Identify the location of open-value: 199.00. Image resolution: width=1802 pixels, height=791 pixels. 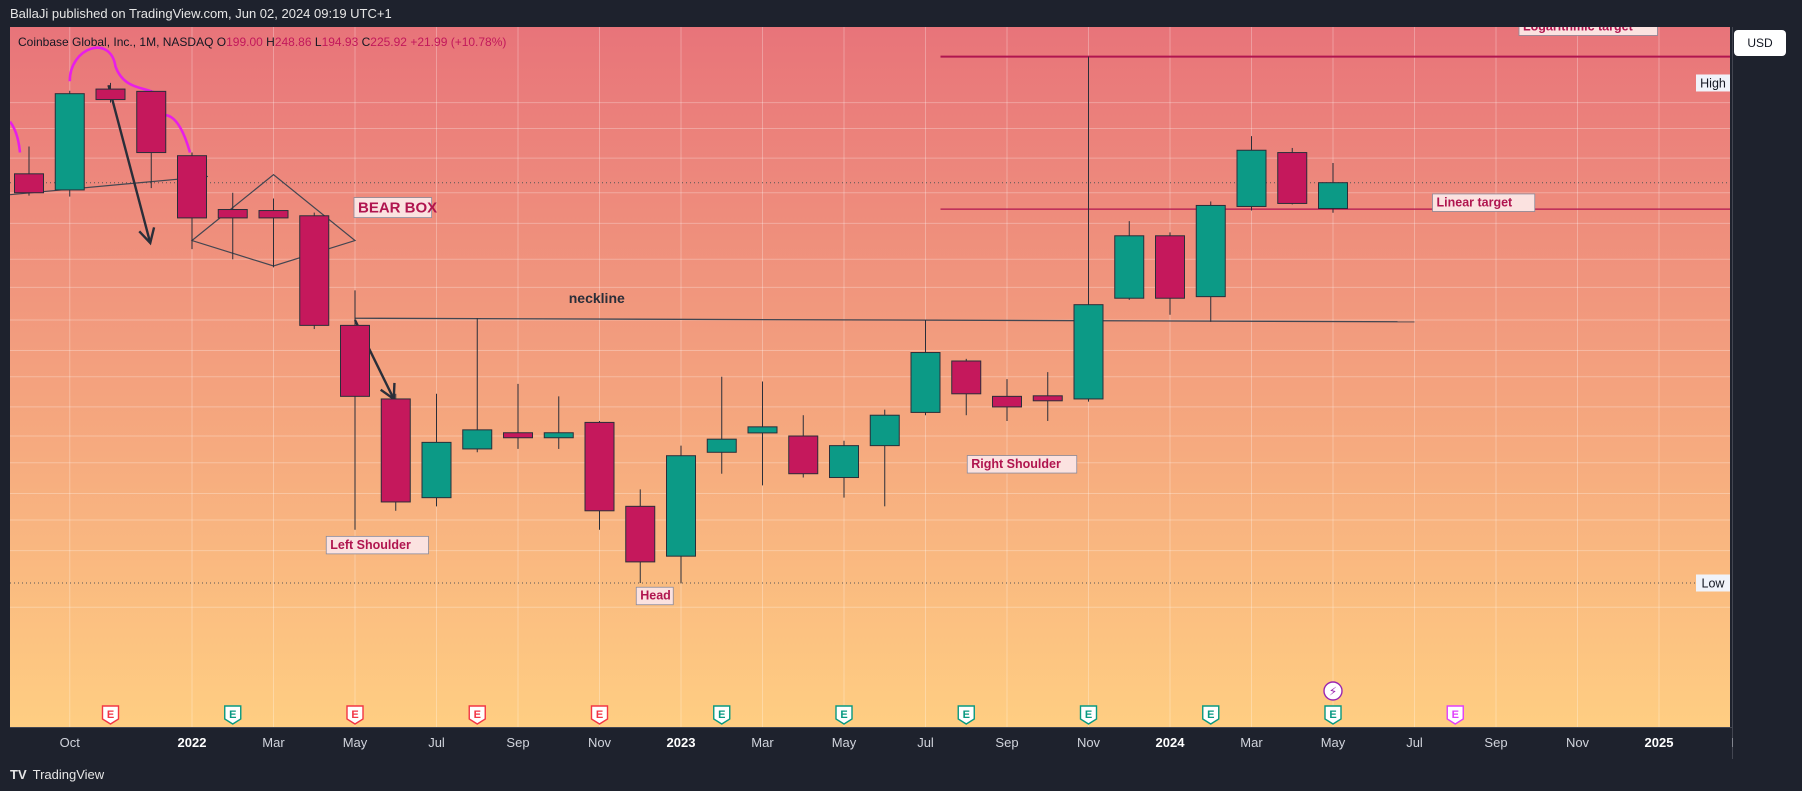
(244, 42).